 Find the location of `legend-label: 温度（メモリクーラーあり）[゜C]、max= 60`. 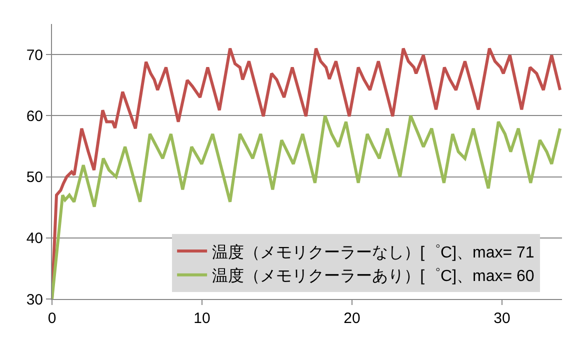

legend-label: 温度（メモリクーラーあり）[゜C]、max= 60 is located at coordinates (373, 276).